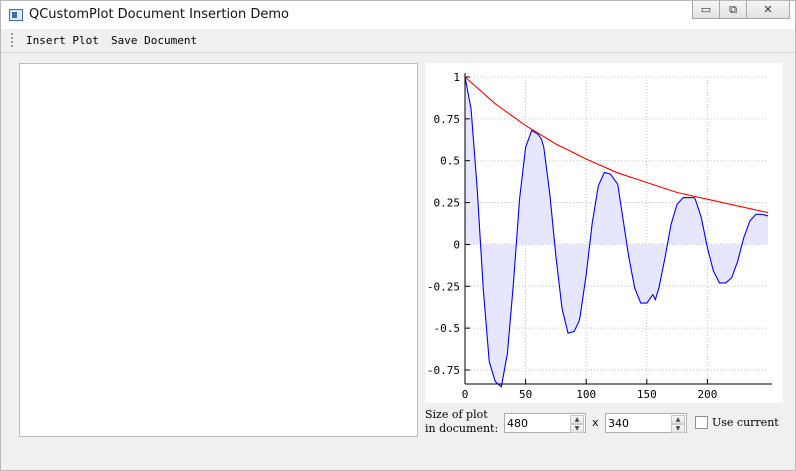  What do you see at coordinates (443, 286) in the screenshot?
I see `y-tick-label: -0.25` at bounding box center [443, 286].